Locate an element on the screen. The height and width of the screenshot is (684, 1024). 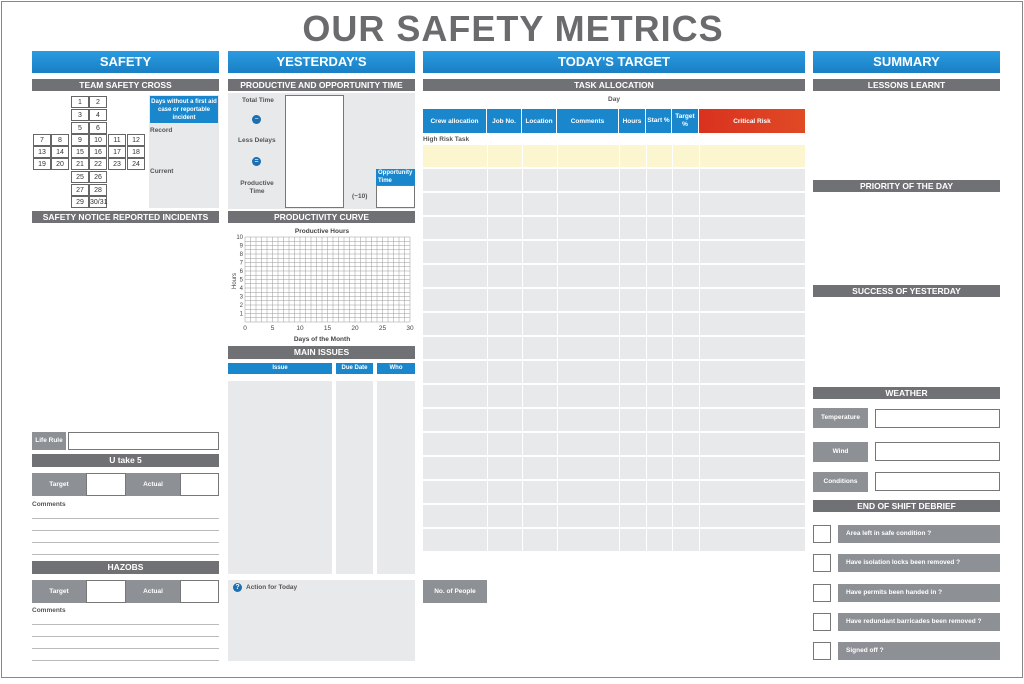
hazobs-actual-field is located at coordinates (199, 591).